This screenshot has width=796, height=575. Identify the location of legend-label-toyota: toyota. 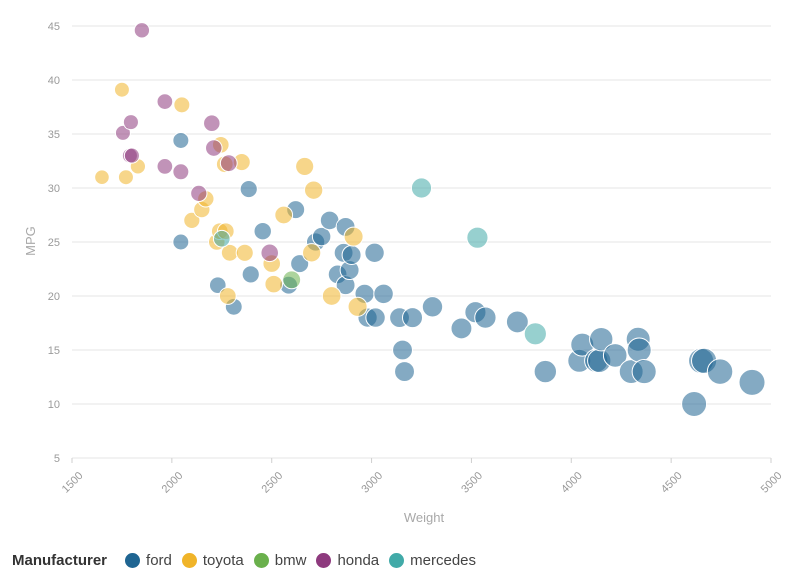
(223, 560).